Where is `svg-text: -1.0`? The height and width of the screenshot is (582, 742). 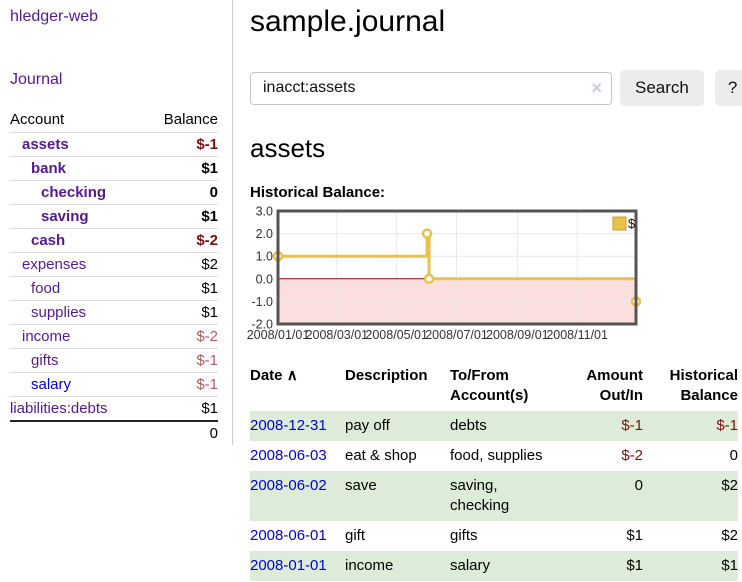 svg-text: -1.0 is located at coordinates (262, 302).